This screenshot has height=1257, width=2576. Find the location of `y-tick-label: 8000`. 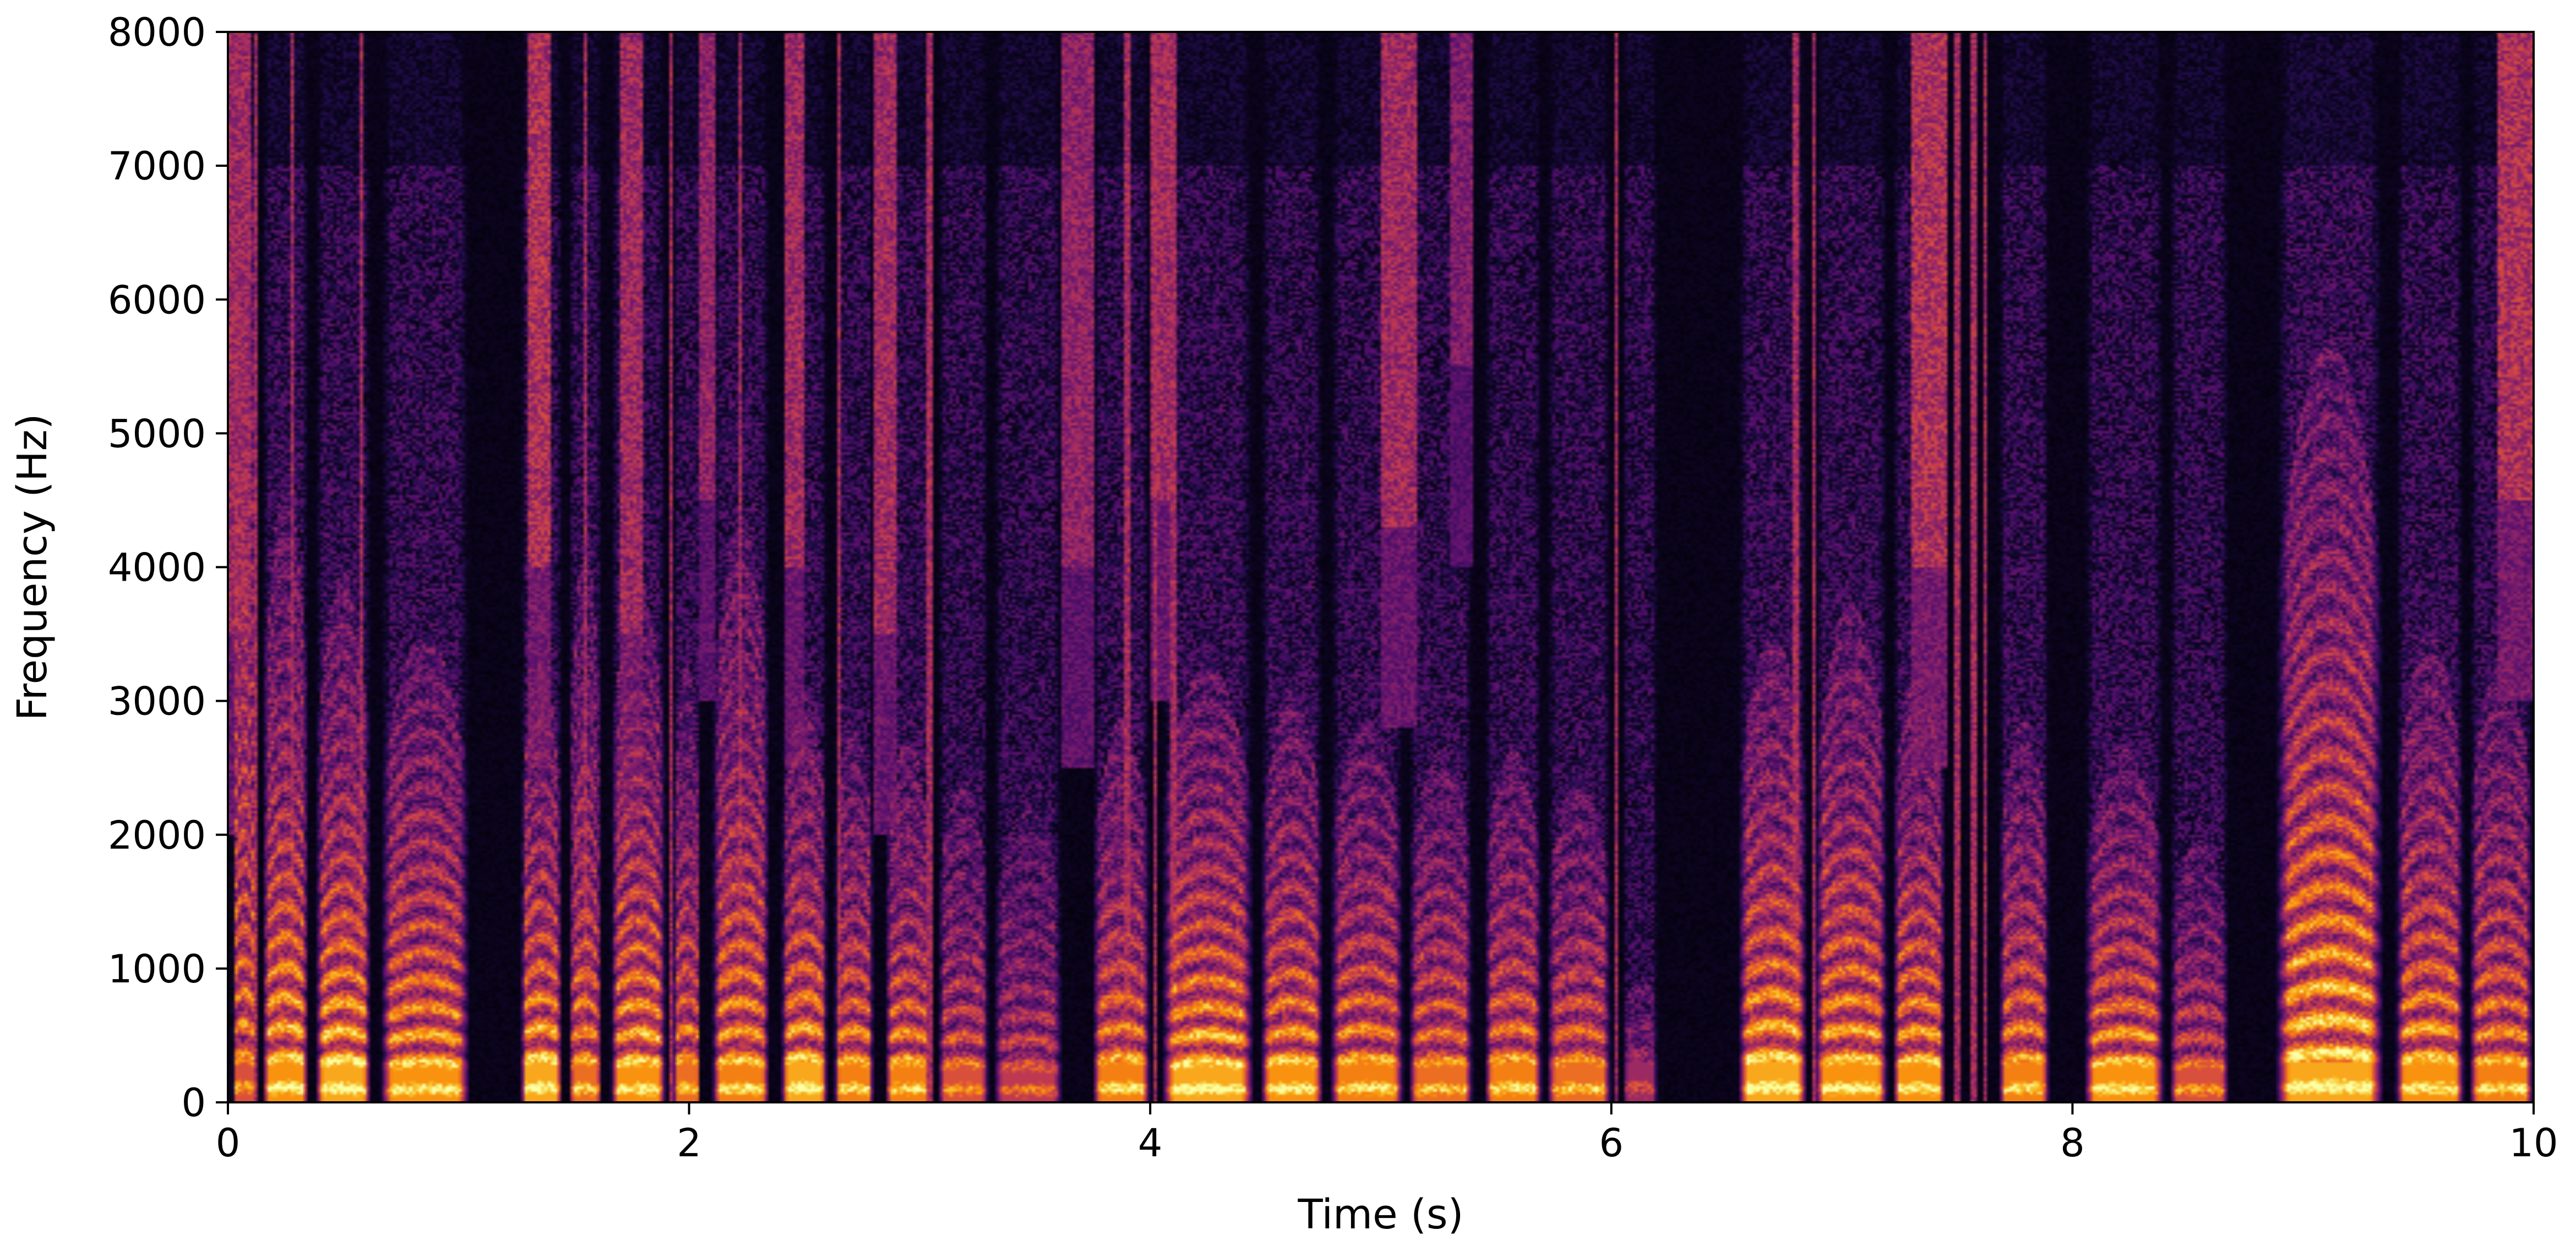

y-tick-label: 8000 is located at coordinates (157, 32).